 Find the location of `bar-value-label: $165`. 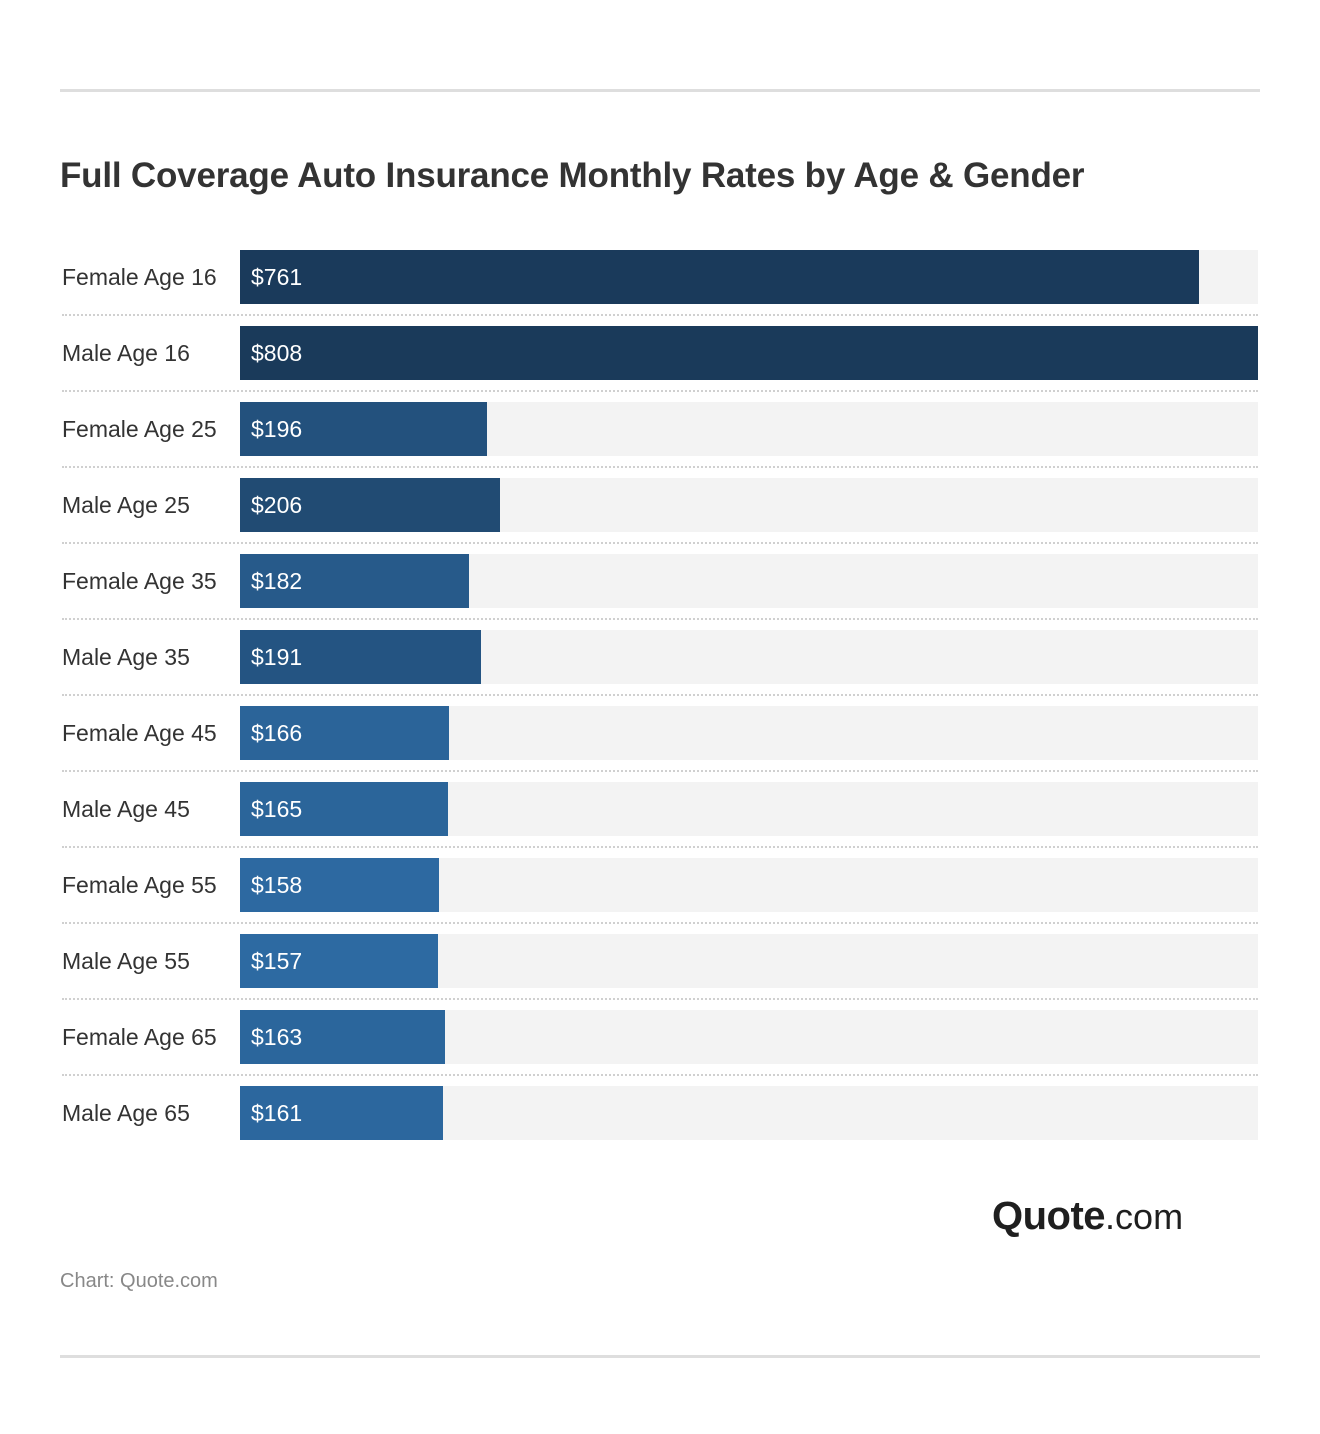

bar-value-label: $165 is located at coordinates (277, 809).